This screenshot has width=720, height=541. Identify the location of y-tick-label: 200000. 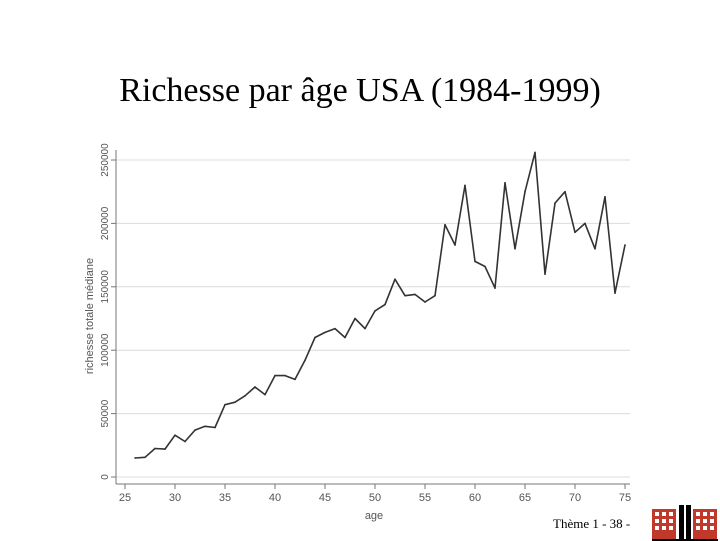
(105, 223).